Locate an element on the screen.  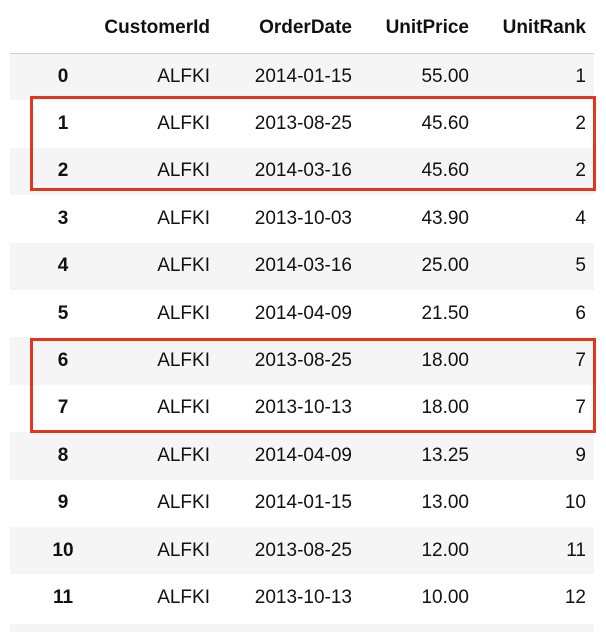
table-row: 4 ALFKI 2014-03-16 25.00 5 is located at coordinates (302, 266).